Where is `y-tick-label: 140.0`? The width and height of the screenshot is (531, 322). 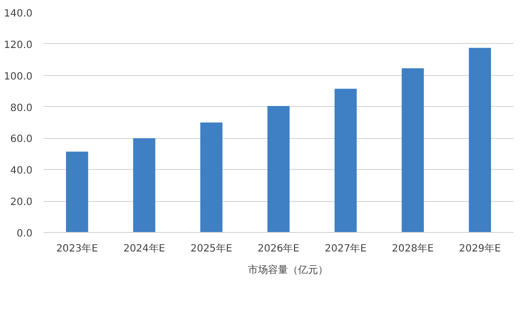 y-tick-label: 140.0 is located at coordinates (18, 14).